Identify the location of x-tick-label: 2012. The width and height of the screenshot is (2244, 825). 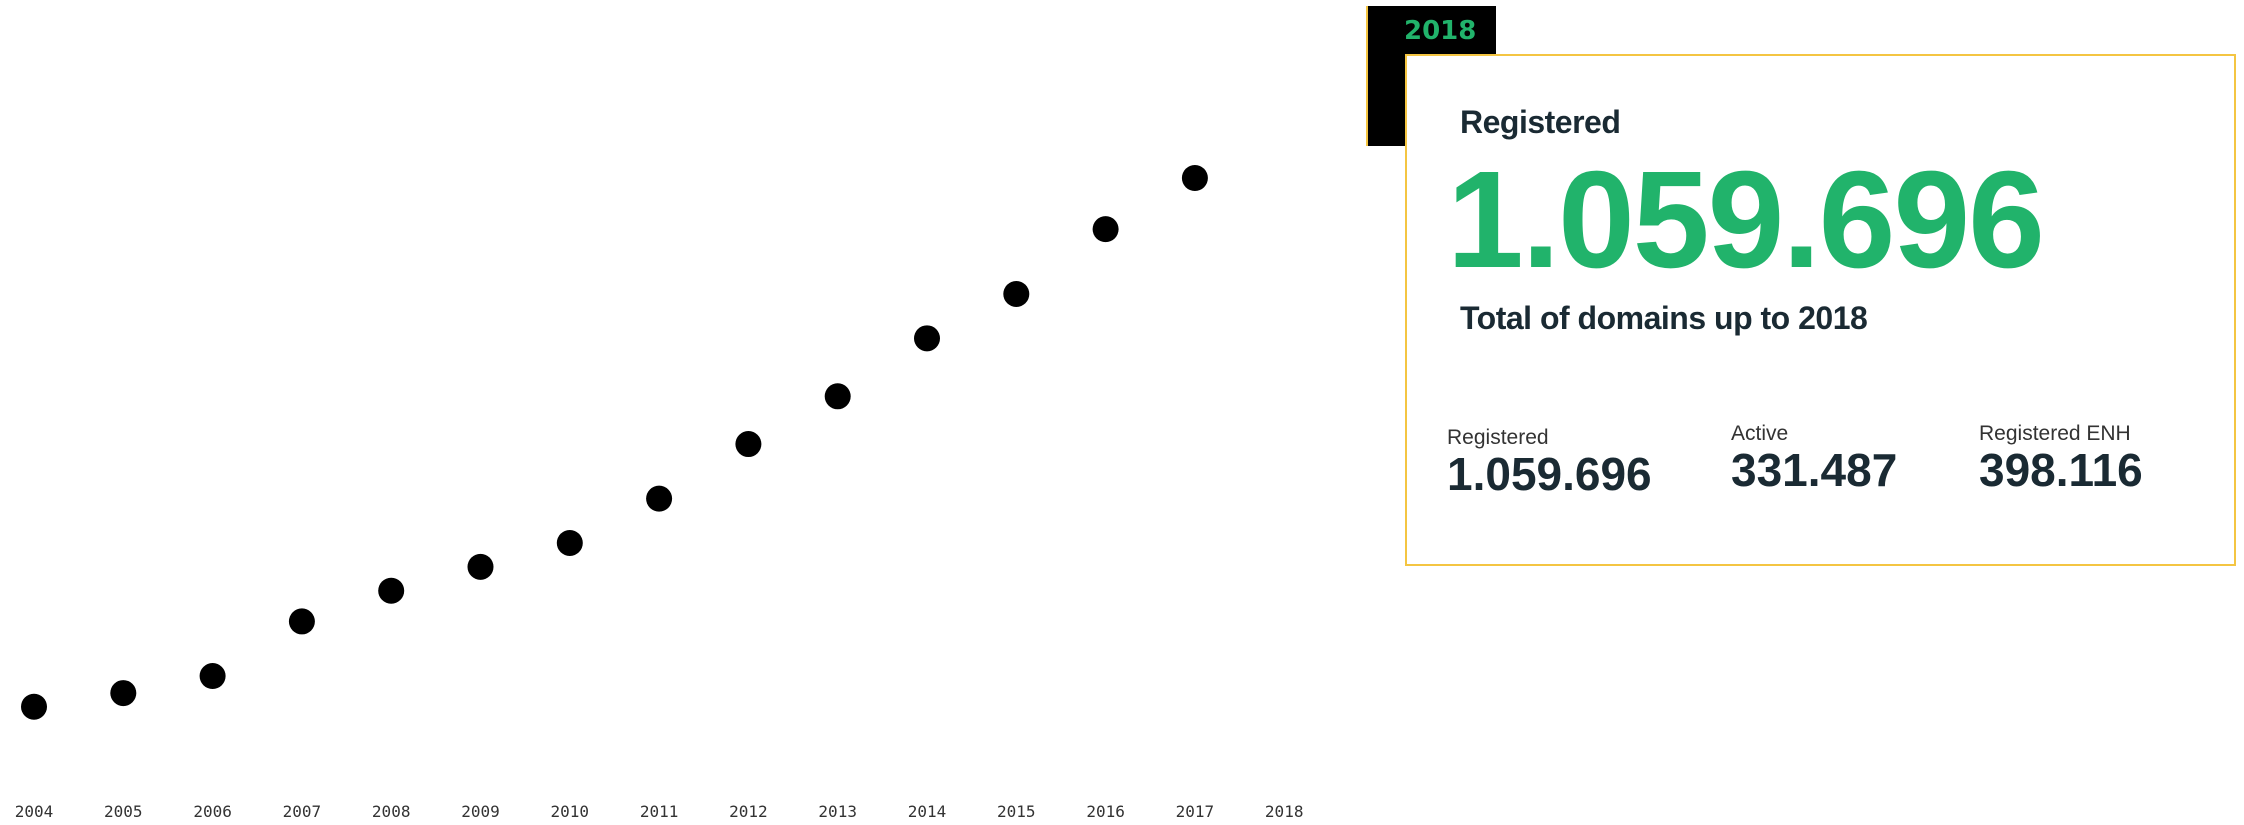
(748, 811).